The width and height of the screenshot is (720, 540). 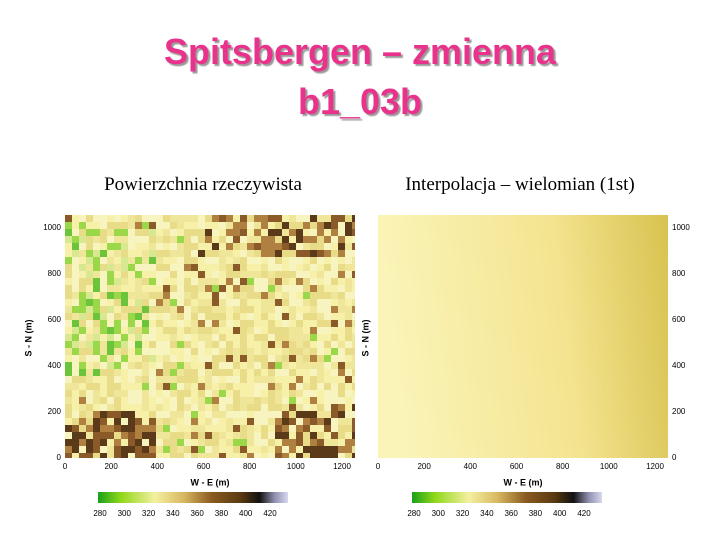 I want to click on title-line: b1_03b, so click(x=360, y=101).